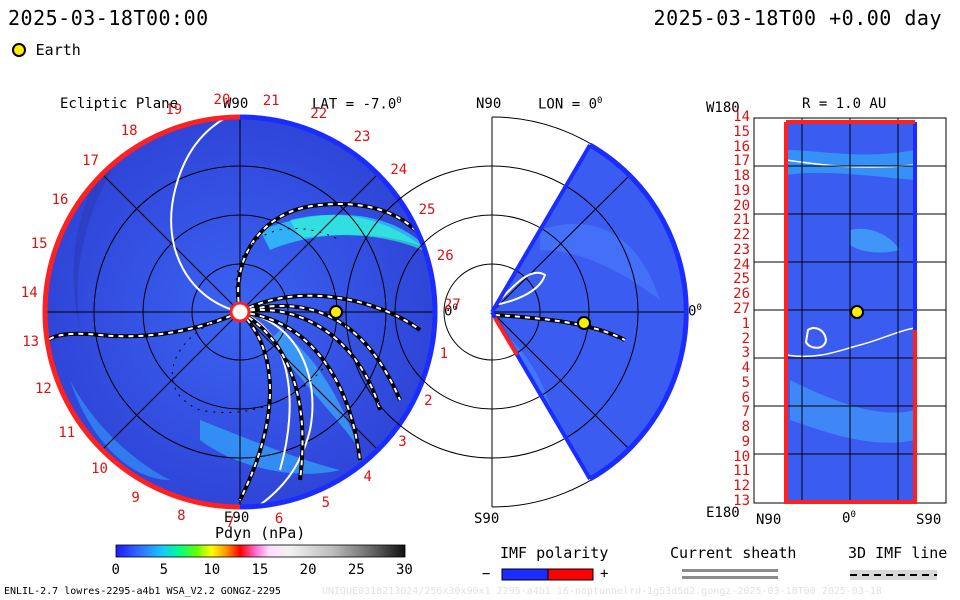 Image resolution: width=960 pixels, height=600 pixels. Describe the element at coordinates (99, 469) in the screenshot. I see `carrington-number: 10` at that location.